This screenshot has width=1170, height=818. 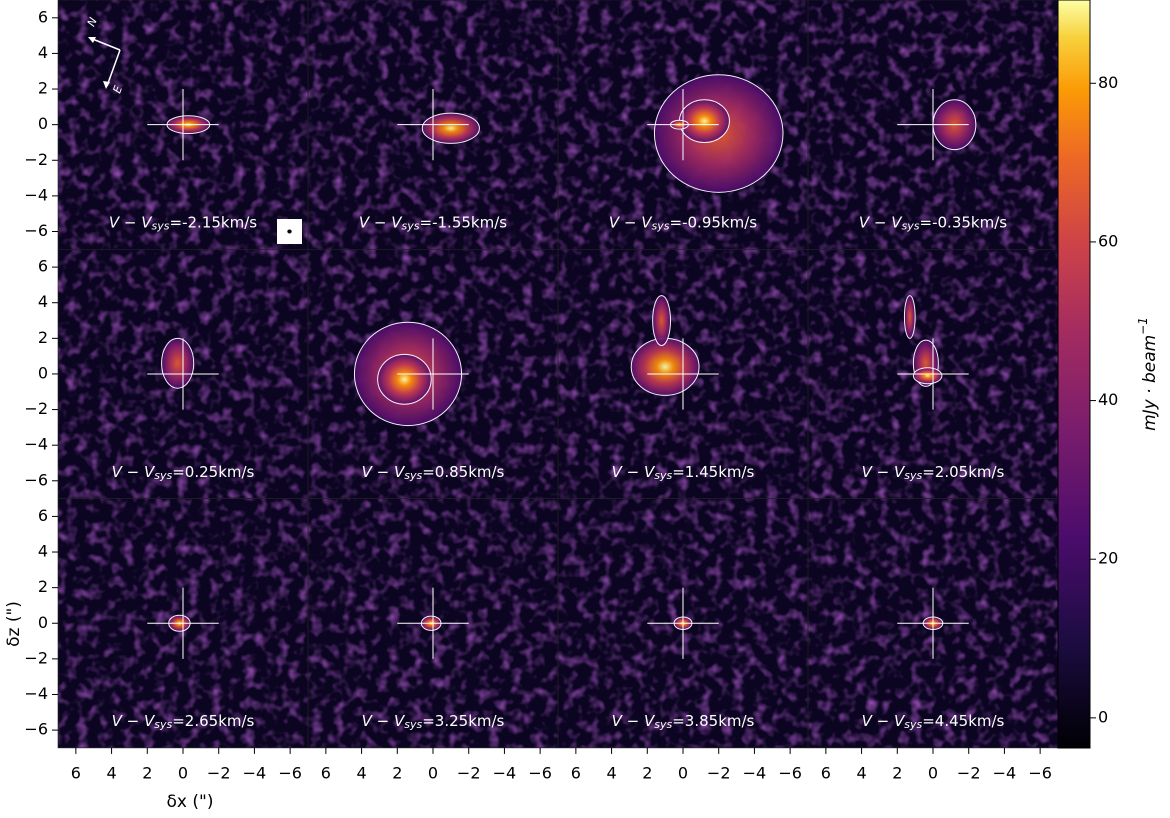 I want to click on panel-label: V − Vsys=-0.35km/s, so click(x=933, y=223).